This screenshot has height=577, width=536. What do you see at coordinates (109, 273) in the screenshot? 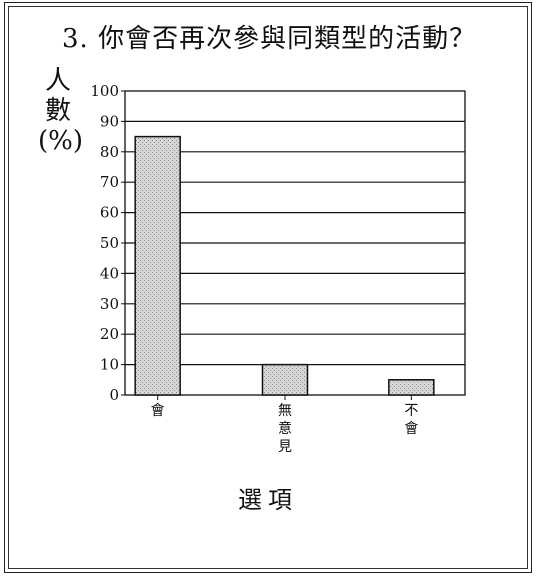
I see `y-tick-label: 40` at bounding box center [109, 273].